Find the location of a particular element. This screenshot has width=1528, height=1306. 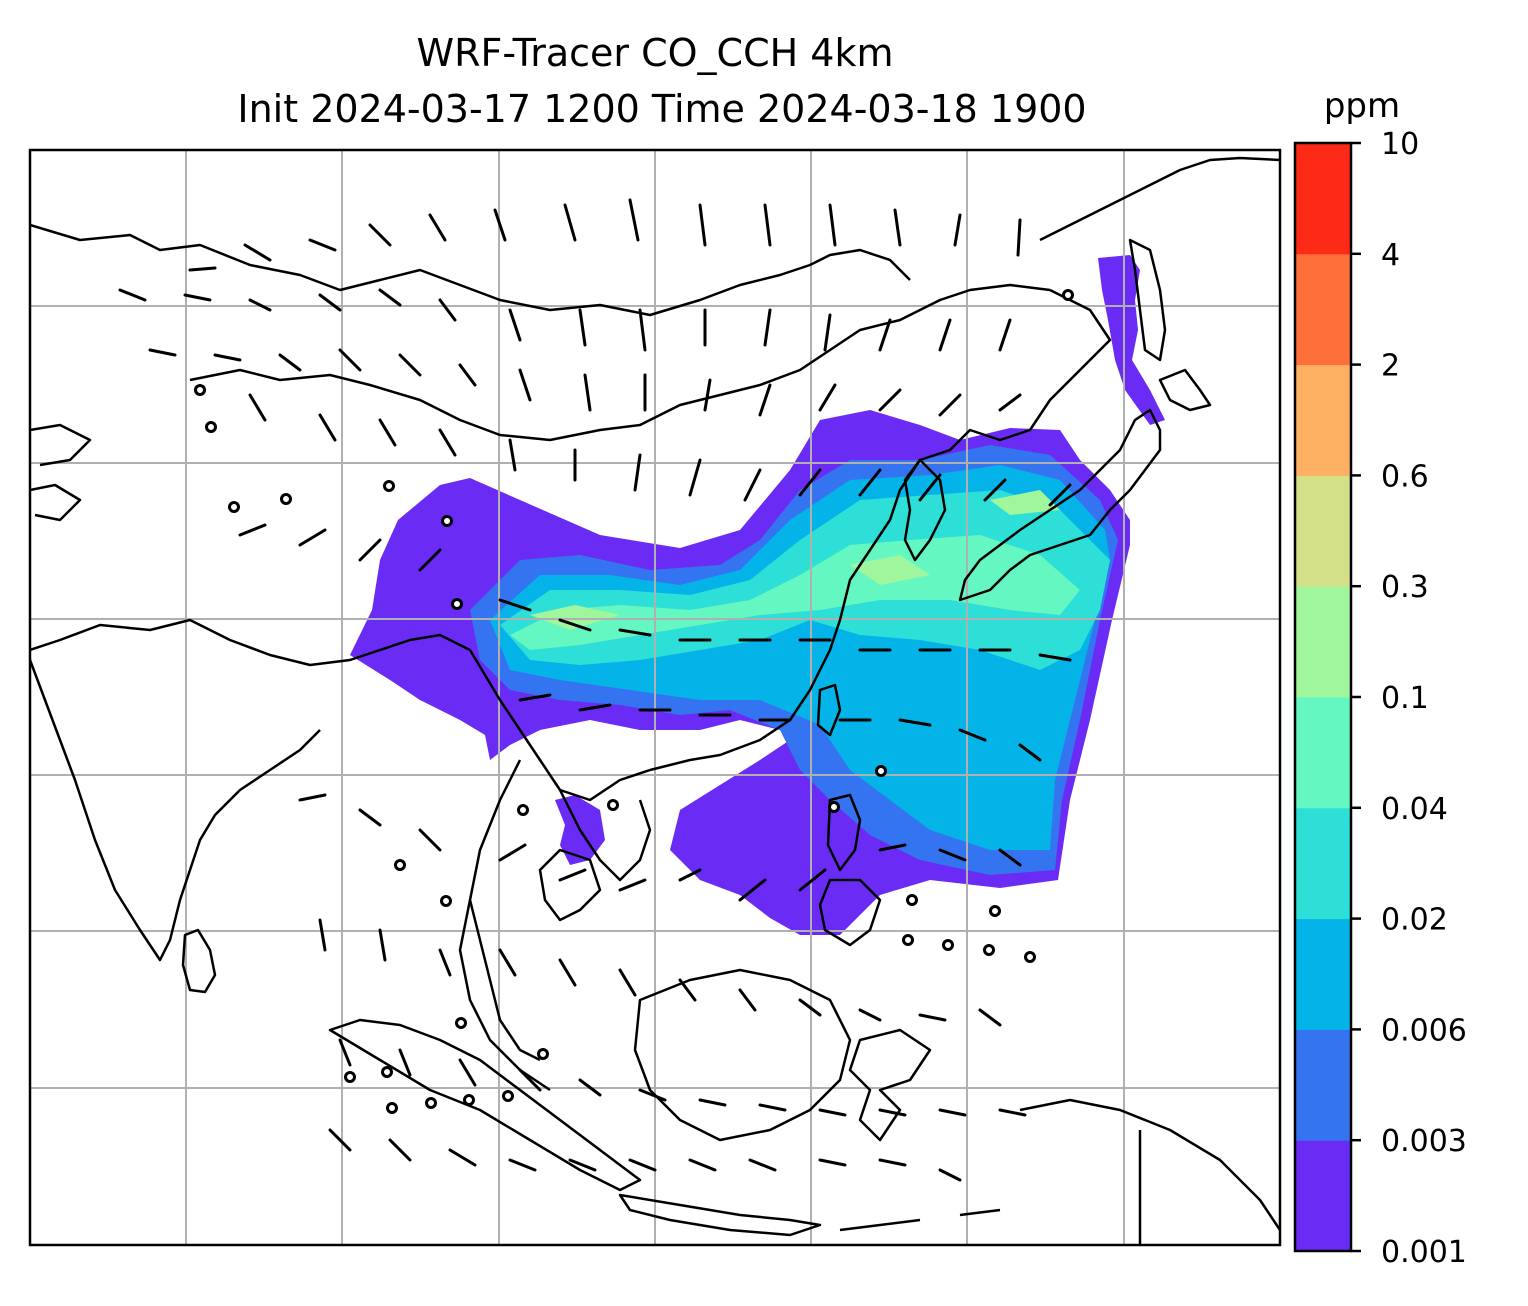

japan-honshu is located at coordinates (1060, 505).